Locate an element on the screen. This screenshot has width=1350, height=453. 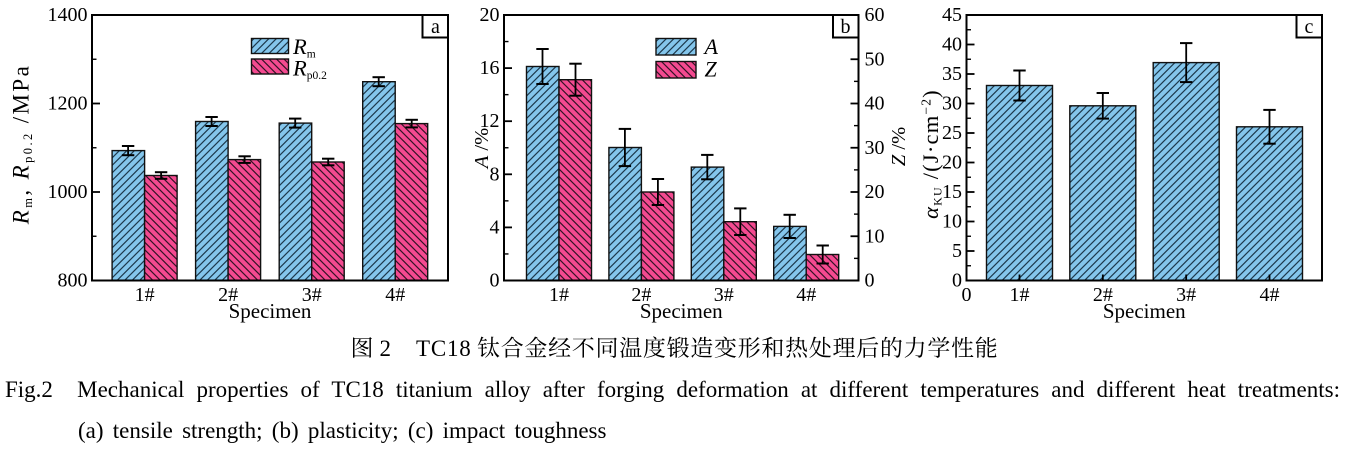
svg-text: 1400 is located at coordinates (68, 15).